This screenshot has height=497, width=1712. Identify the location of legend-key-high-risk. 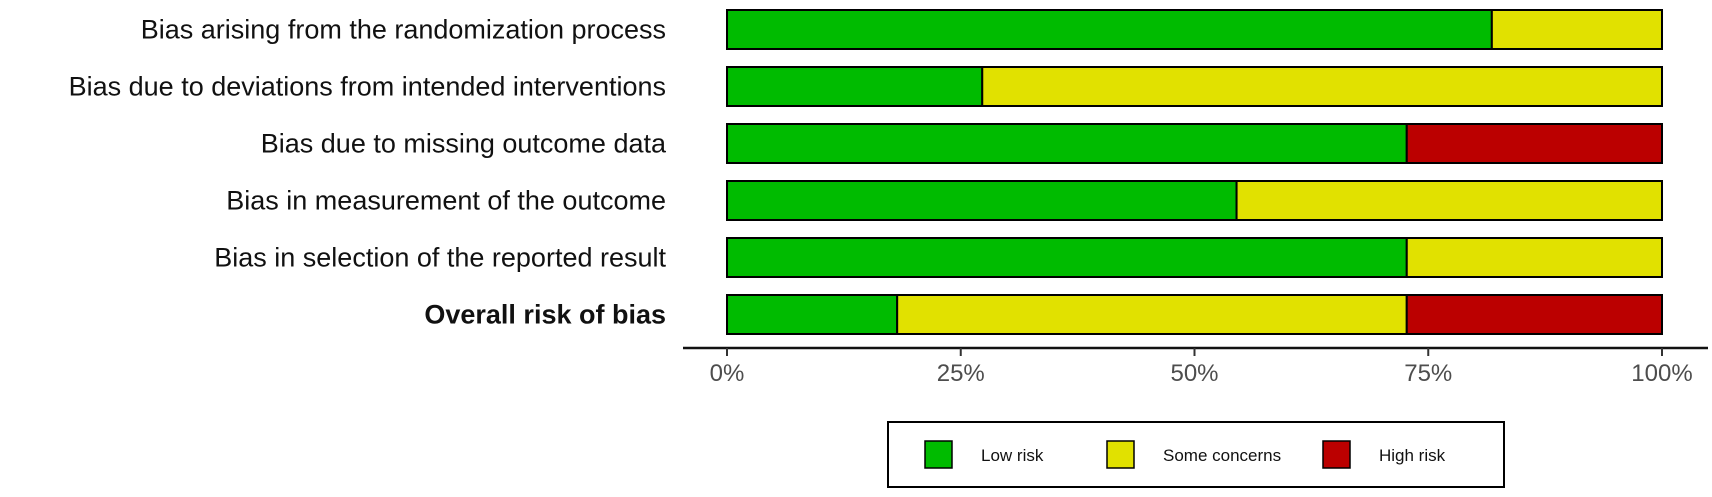
(1336, 454).